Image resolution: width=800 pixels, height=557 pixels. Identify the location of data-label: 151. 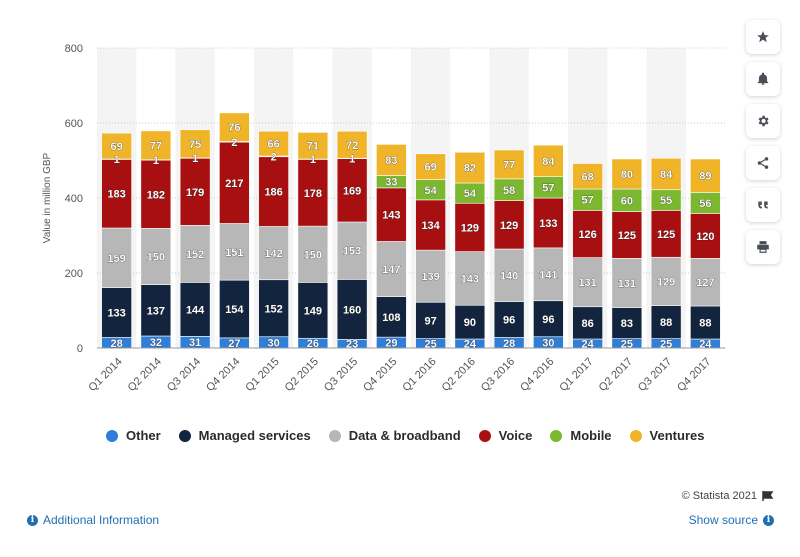
(234, 253).